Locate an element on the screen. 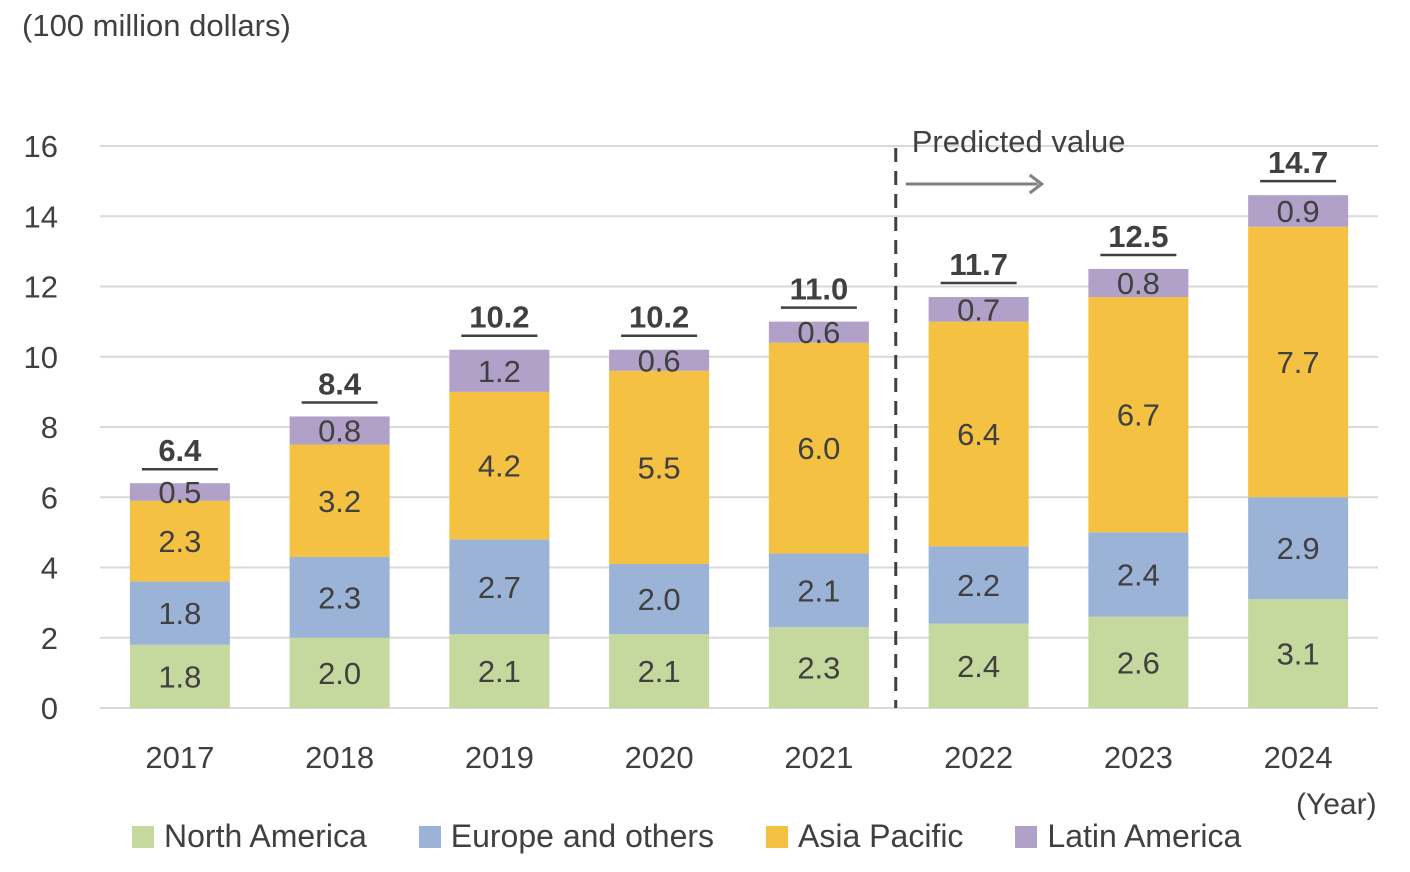 The image size is (1410, 872). legend-item-asia-pacific: Asia Pacific is located at coordinates (864, 836).